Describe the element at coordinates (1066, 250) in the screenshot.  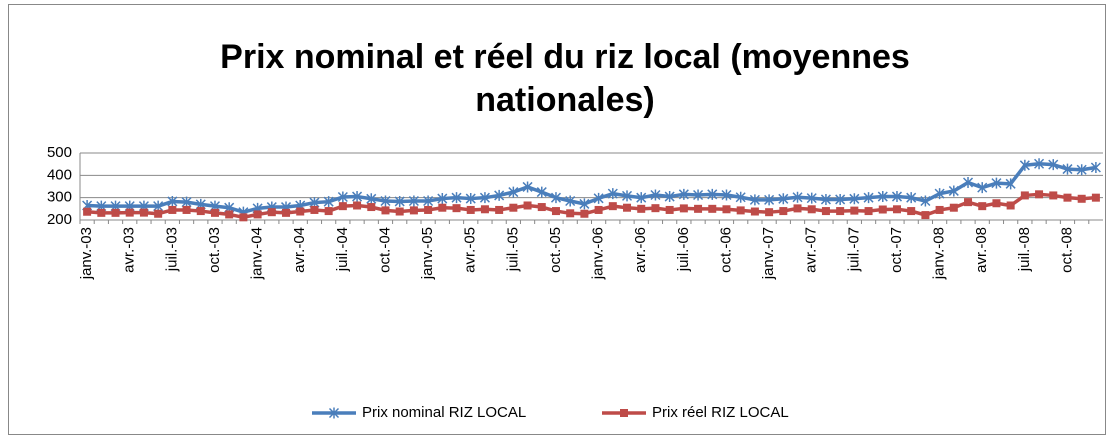
I see `x-tick-label: oct.-08` at that location.